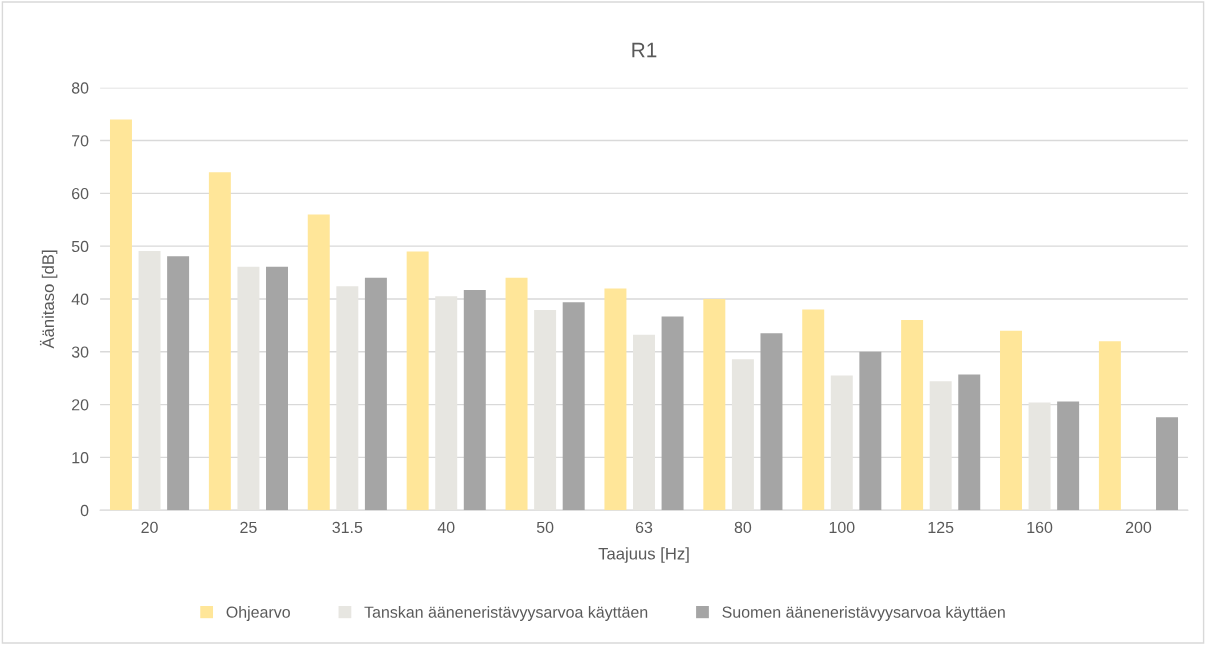 The width and height of the screenshot is (1206, 645). What do you see at coordinates (80, 405) in the screenshot?
I see `y-tick-label: 20` at bounding box center [80, 405].